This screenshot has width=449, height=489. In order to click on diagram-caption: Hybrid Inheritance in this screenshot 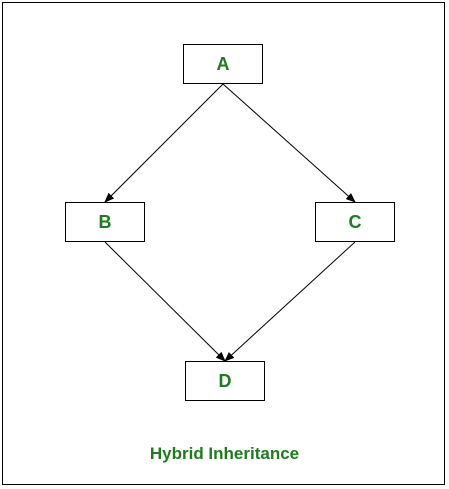, I will do `click(224, 453)`.